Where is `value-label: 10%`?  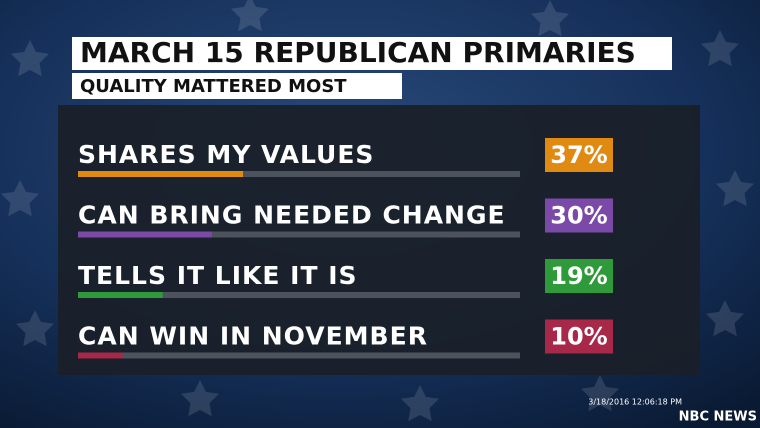
value-label: 10% is located at coordinates (578, 337).